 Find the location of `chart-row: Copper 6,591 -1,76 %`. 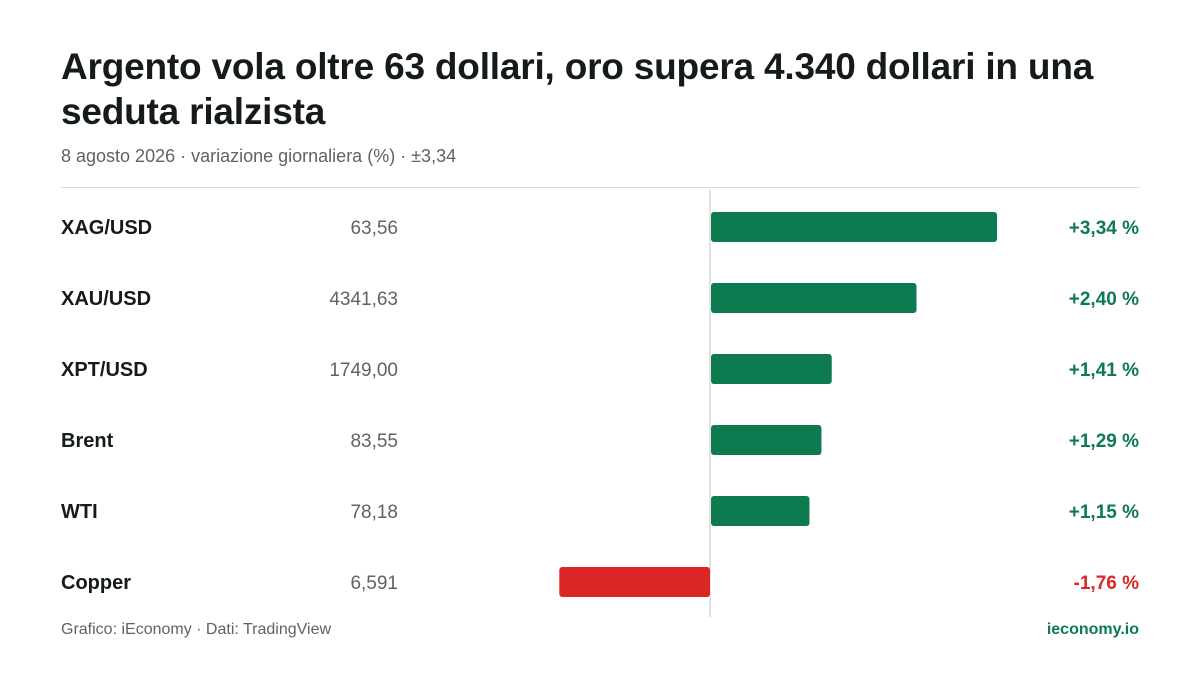

chart-row: Copper 6,591 -1,76 % is located at coordinates (600, 582).